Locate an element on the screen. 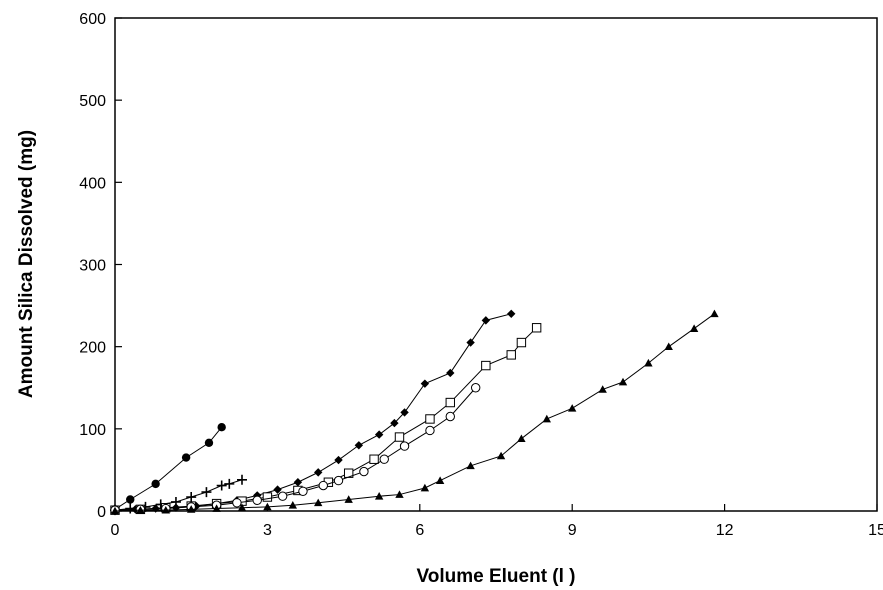  x-tick-label: 3 is located at coordinates (267, 530).